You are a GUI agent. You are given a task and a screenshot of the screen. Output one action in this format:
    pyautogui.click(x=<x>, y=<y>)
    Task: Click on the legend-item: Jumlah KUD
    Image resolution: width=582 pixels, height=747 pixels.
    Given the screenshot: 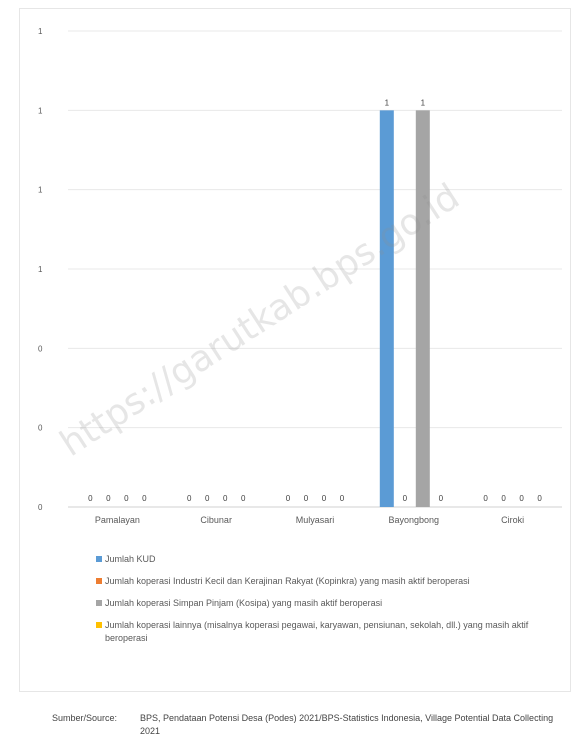 What is the action you would take?
    pyautogui.click(x=331, y=559)
    